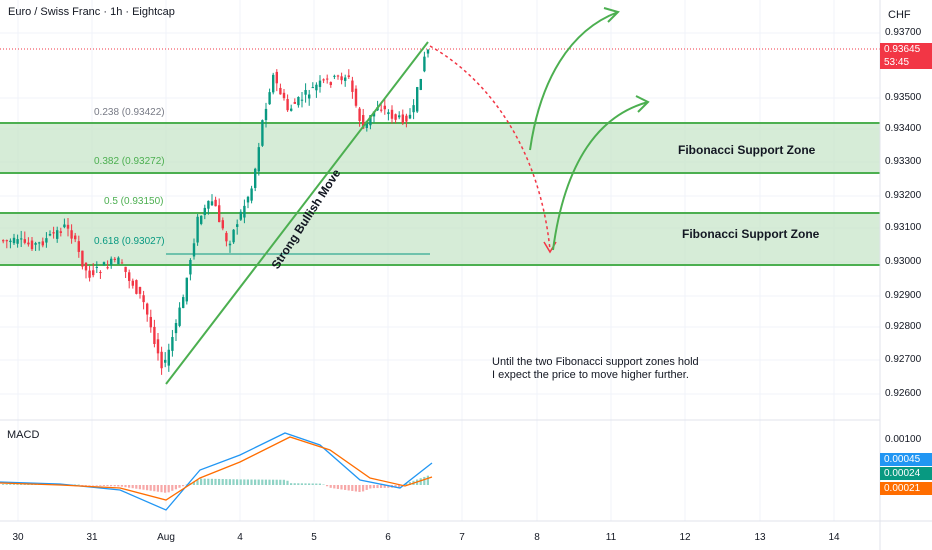 The image size is (932, 550). What do you see at coordinates (903, 326) in the screenshot?
I see `price-axis-label: 0.92800` at bounding box center [903, 326].